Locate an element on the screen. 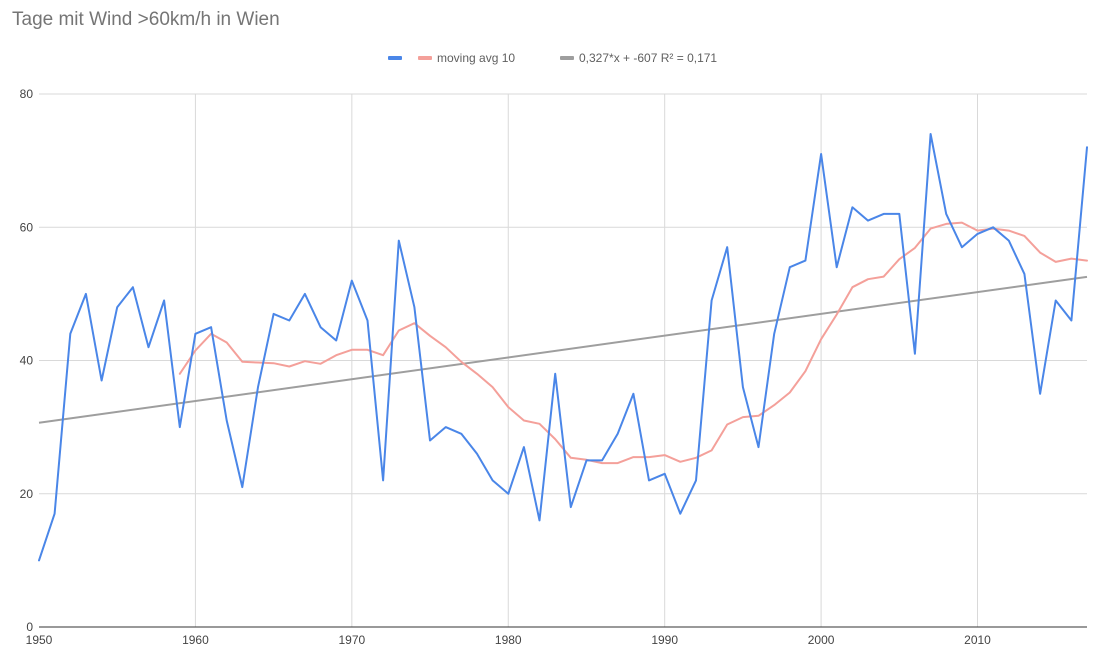 This screenshot has width=1109, height=657. legend-swatch-trendline is located at coordinates (567, 58).